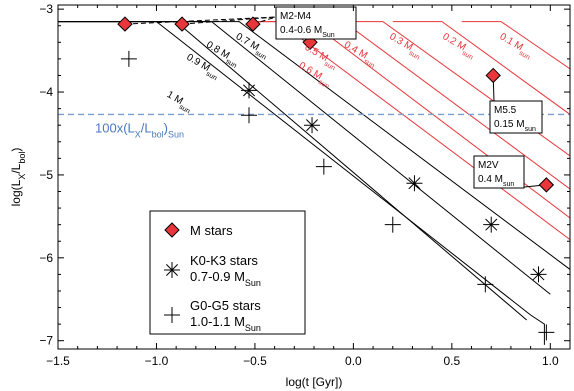 The image size is (574, 391). What do you see at coordinates (505, 110) in the screenshot?
I see `annotation-m55-line1: M5.5` at bounding box center [505, 110].